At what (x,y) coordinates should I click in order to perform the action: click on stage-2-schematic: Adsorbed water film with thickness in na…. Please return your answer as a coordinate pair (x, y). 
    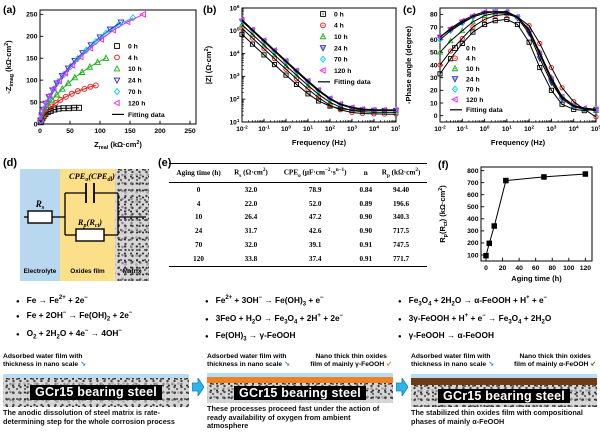
    Looking at the image, I should click on (300, 391).